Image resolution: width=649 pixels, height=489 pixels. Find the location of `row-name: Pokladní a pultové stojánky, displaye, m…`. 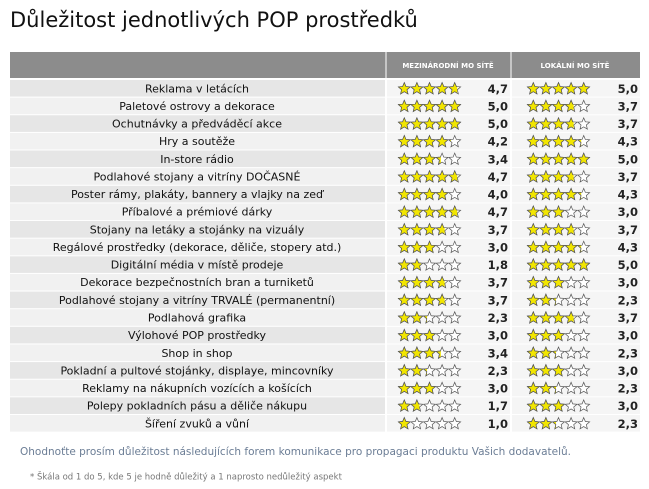

row-name: Pokladní a pultové stojánky, displaye, m… is located at coordinates (197, 370).